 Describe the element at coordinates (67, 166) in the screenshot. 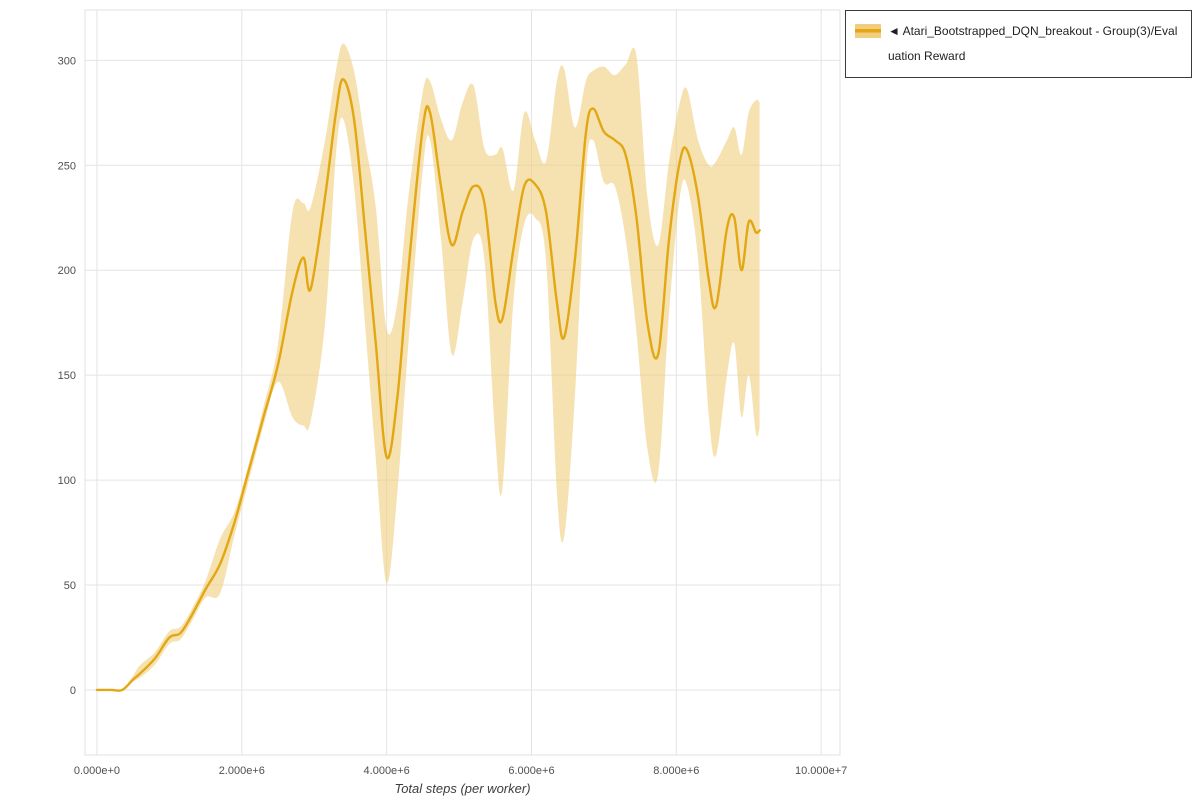

I see `svg-text: 250` at that location.